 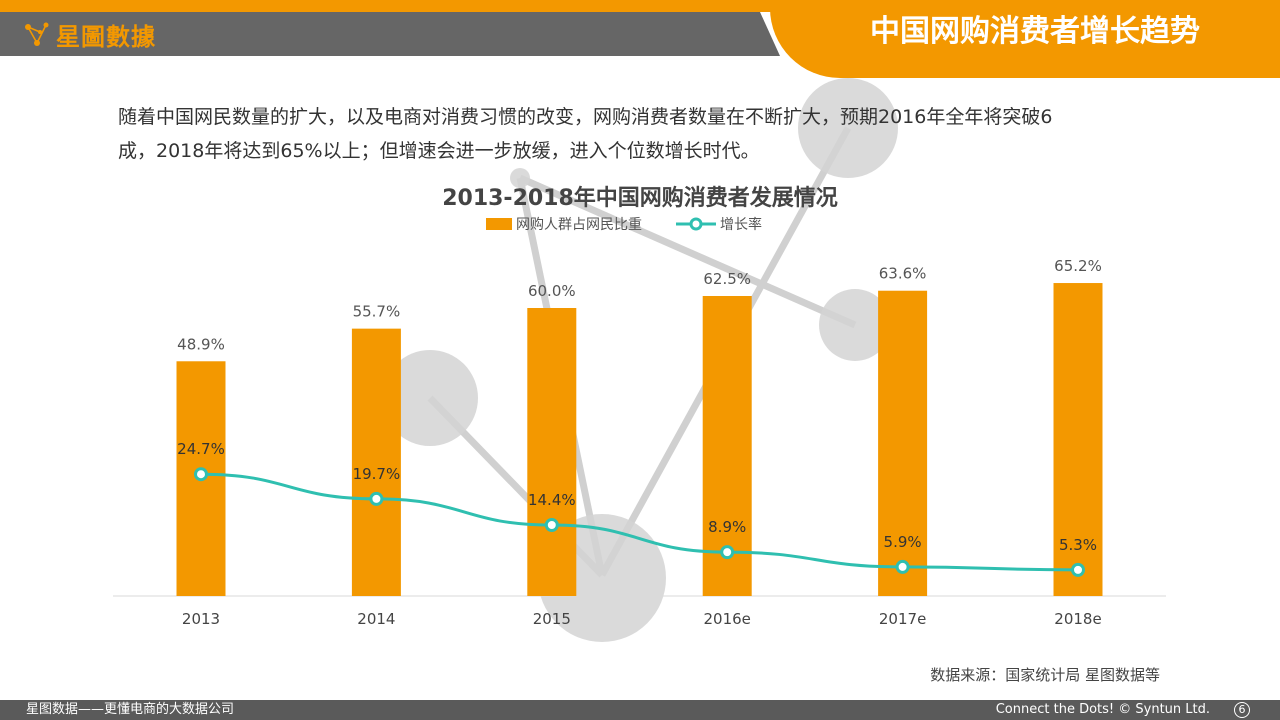 I want to click on growth-point-2013, so click(x=201, y=474).